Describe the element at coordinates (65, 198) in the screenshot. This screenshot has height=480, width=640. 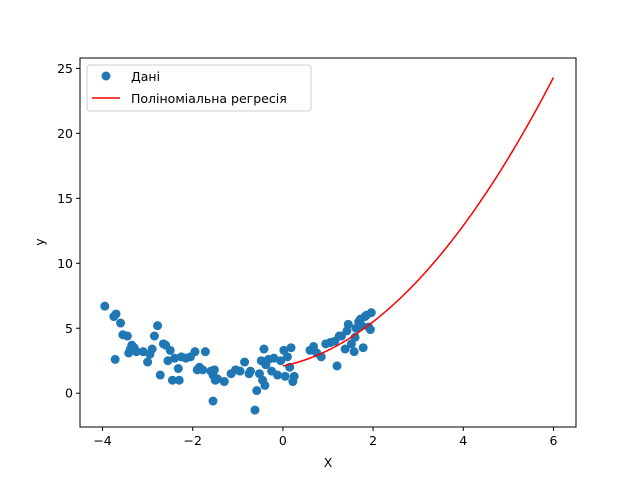
I see `y-tick-label: 15` at that location.